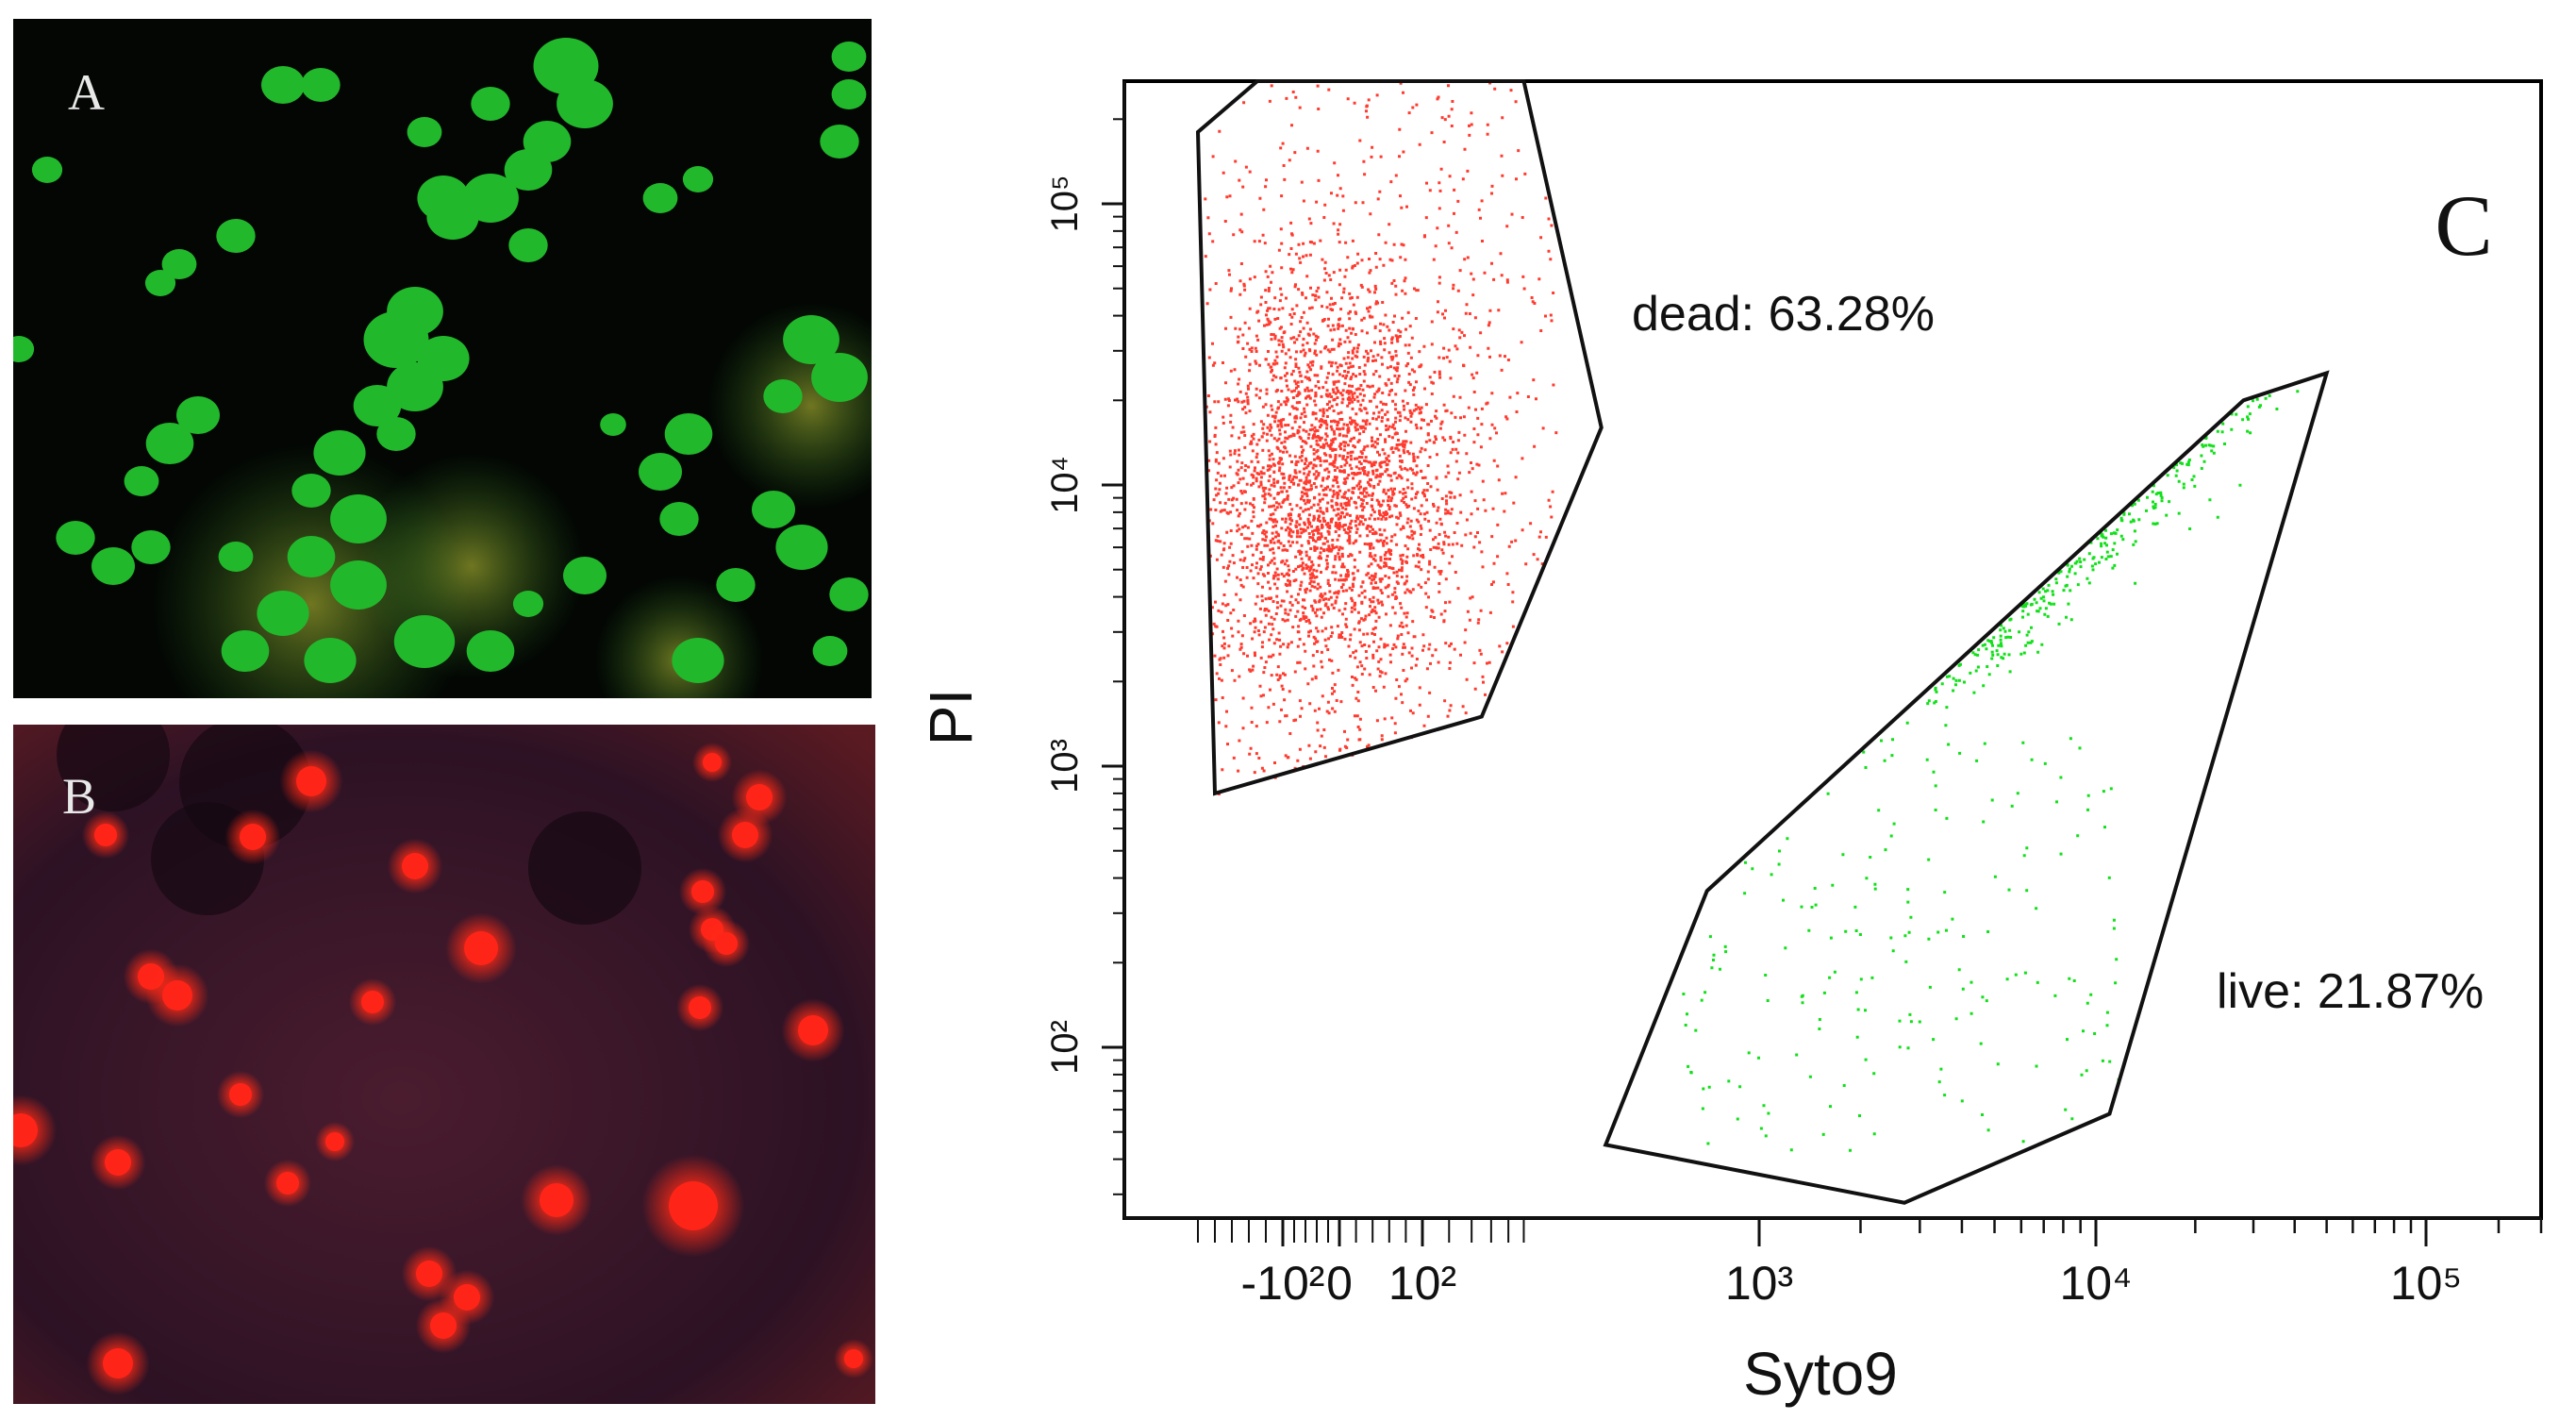  Describe the element at coordinates (1399, 437) in the screenshot. I see `gate-dead` at that location.